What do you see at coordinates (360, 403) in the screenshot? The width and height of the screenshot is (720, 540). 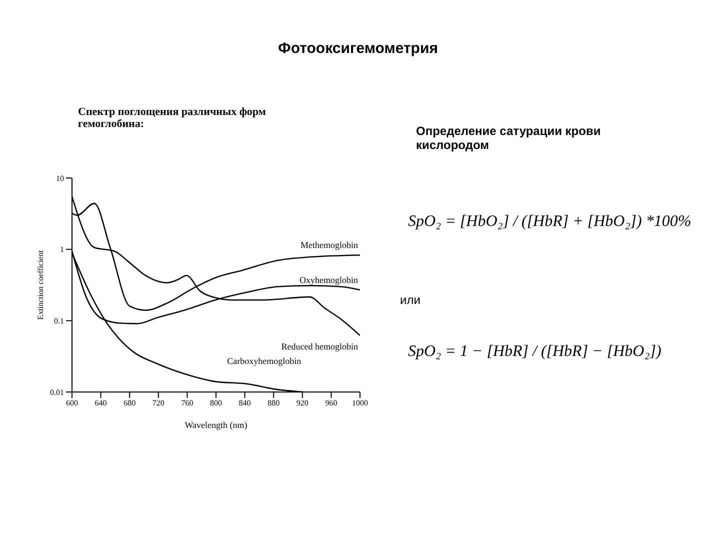 I see `x-tick-label: 1000` at bounding box center [360, 403].